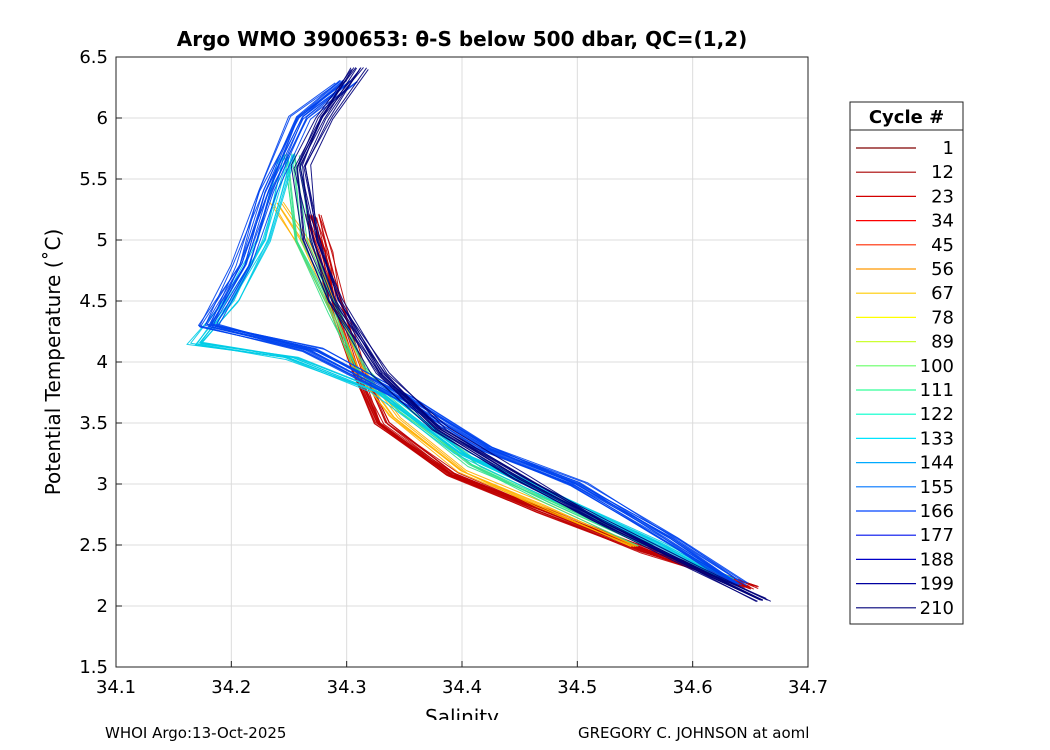  I want to click on y-tick-label: 2, so click(102, 606).